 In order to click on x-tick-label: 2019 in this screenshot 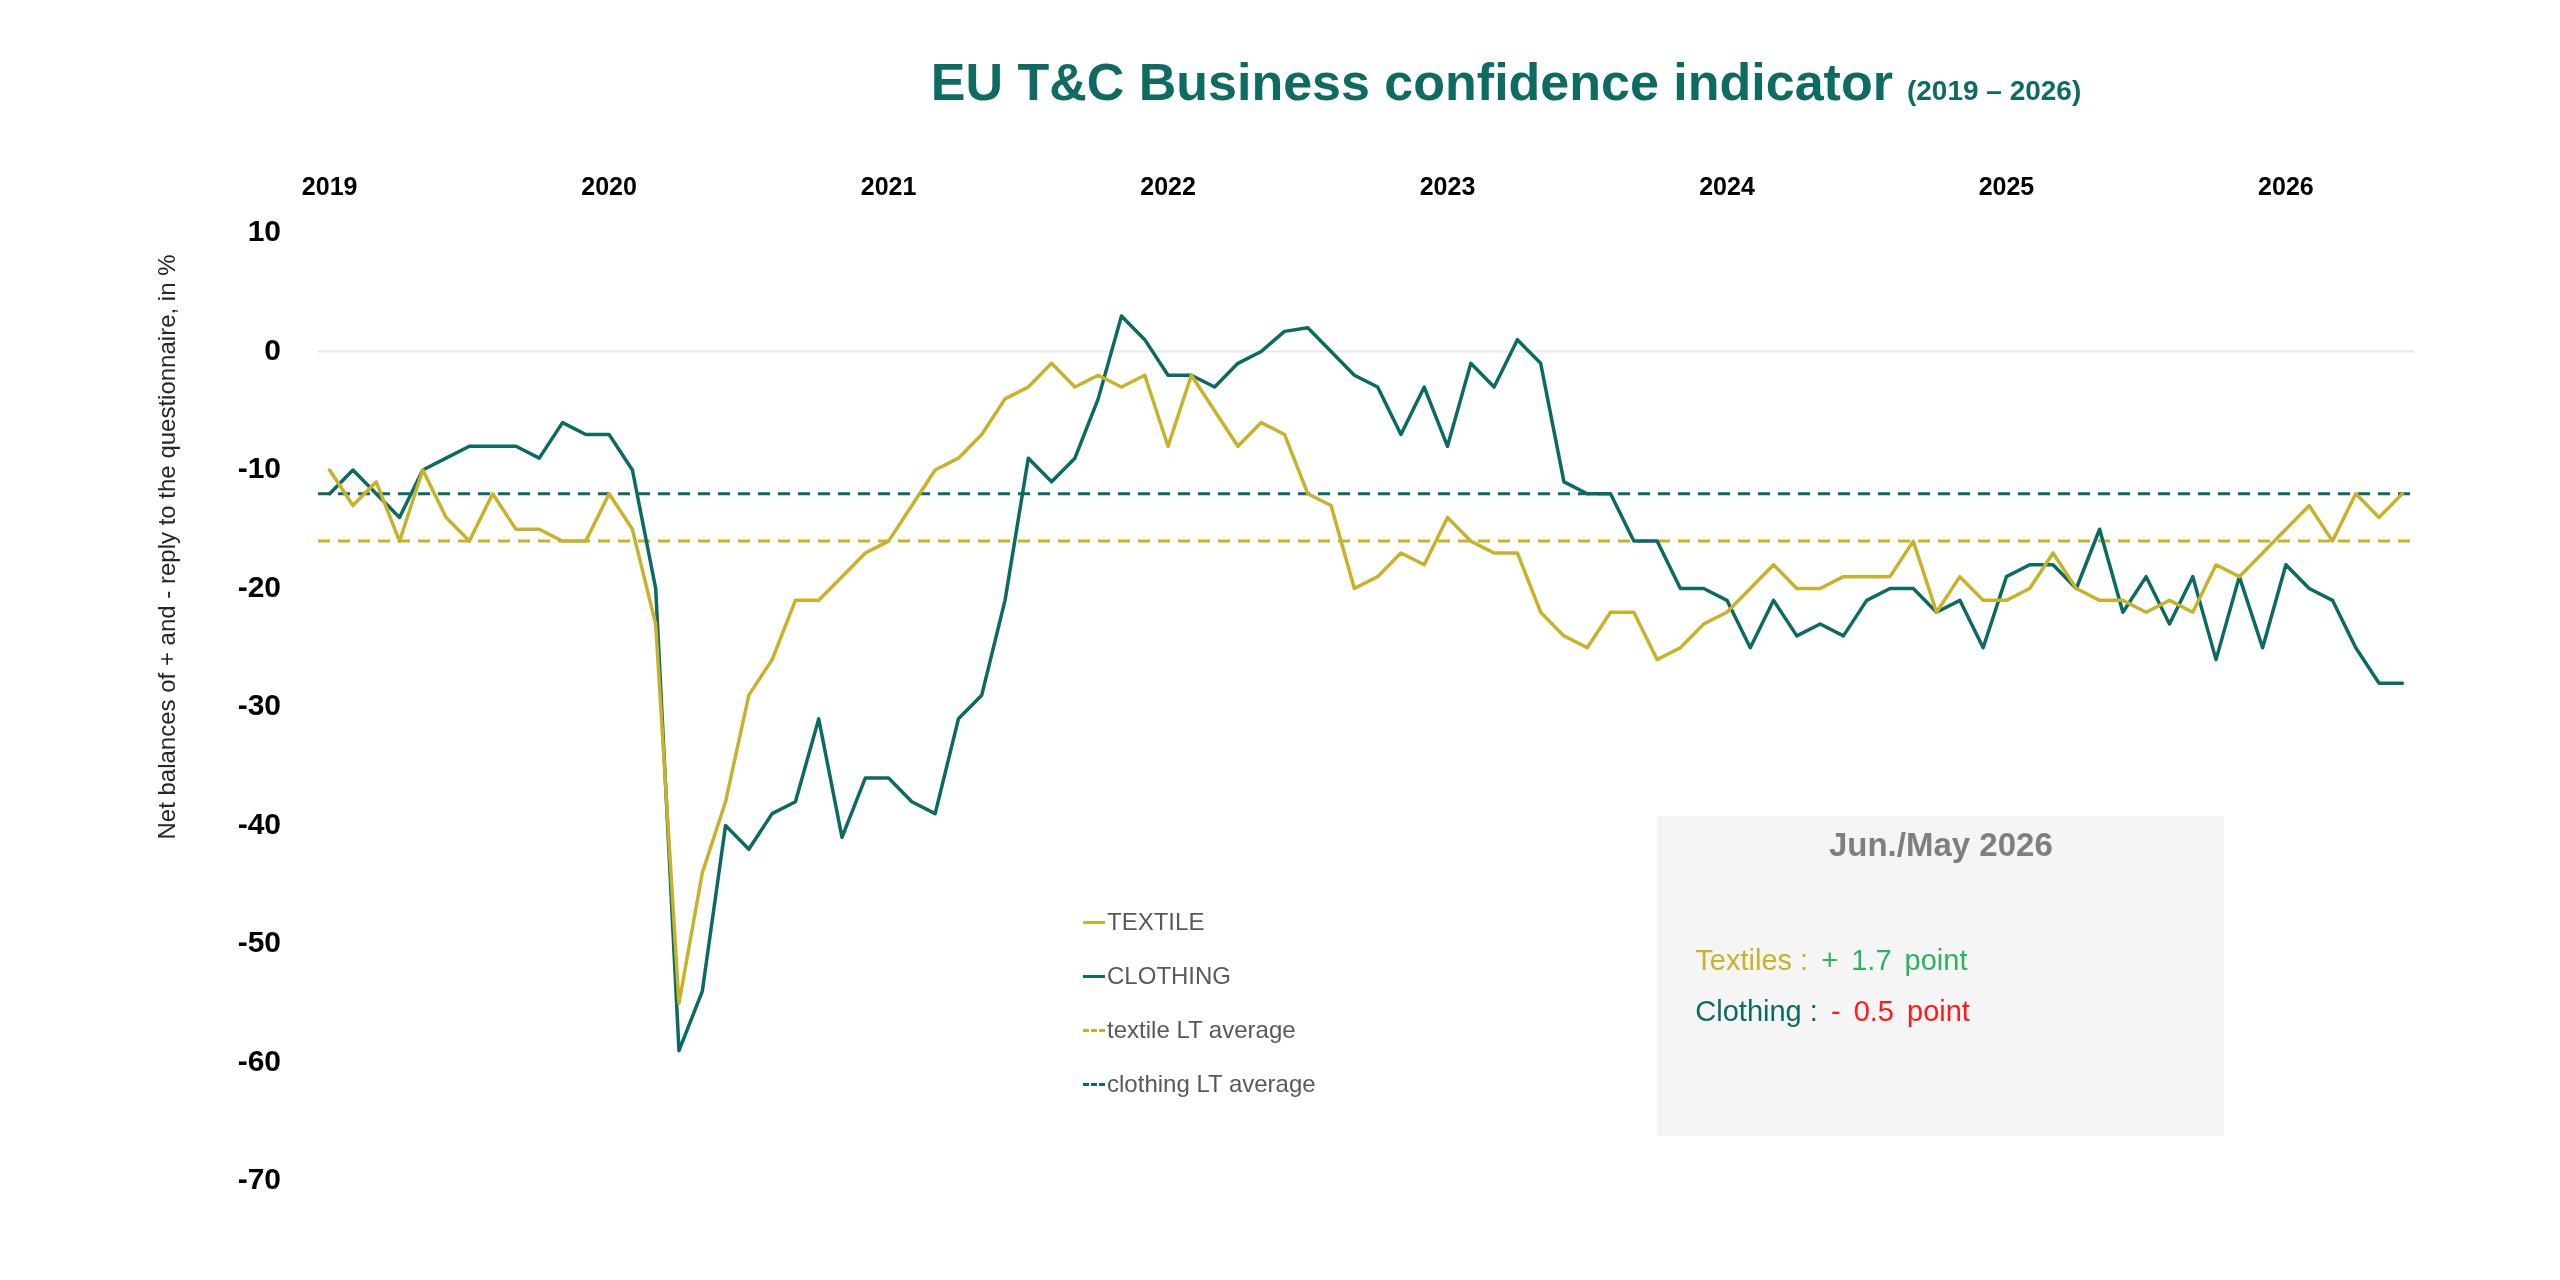, I will do `click(329, 185)`.